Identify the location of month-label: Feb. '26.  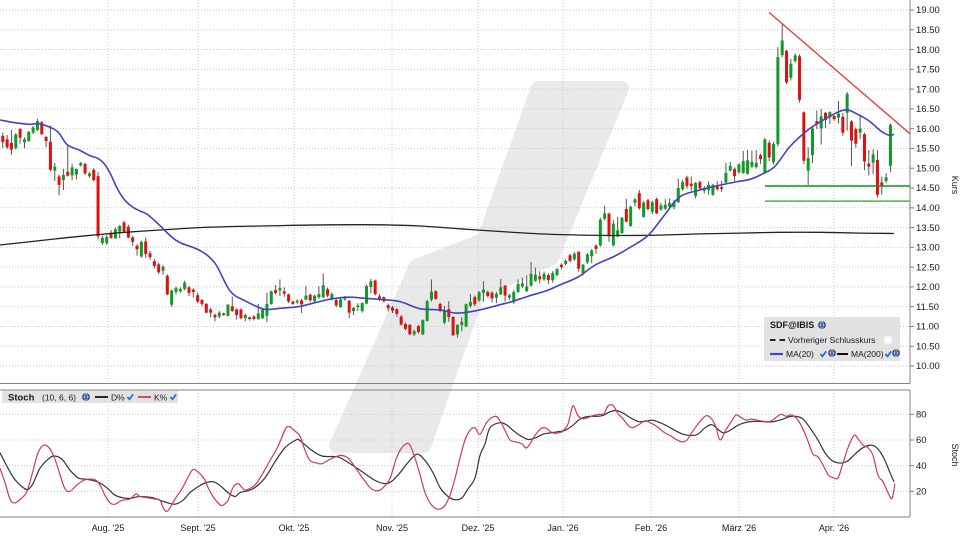
(651, 528).